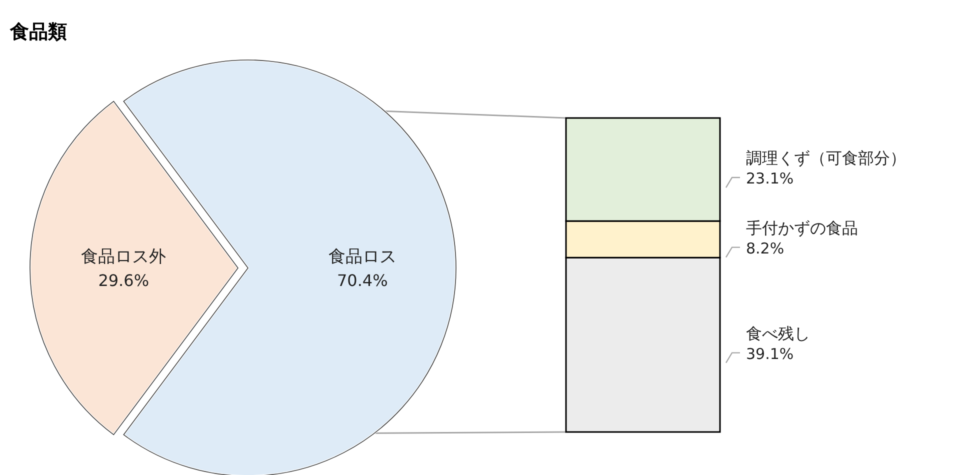 Image resolution: width=957 pixels, height=475 pixels. I want to click on series-label: 手付かずの食品, so click(802, 228).